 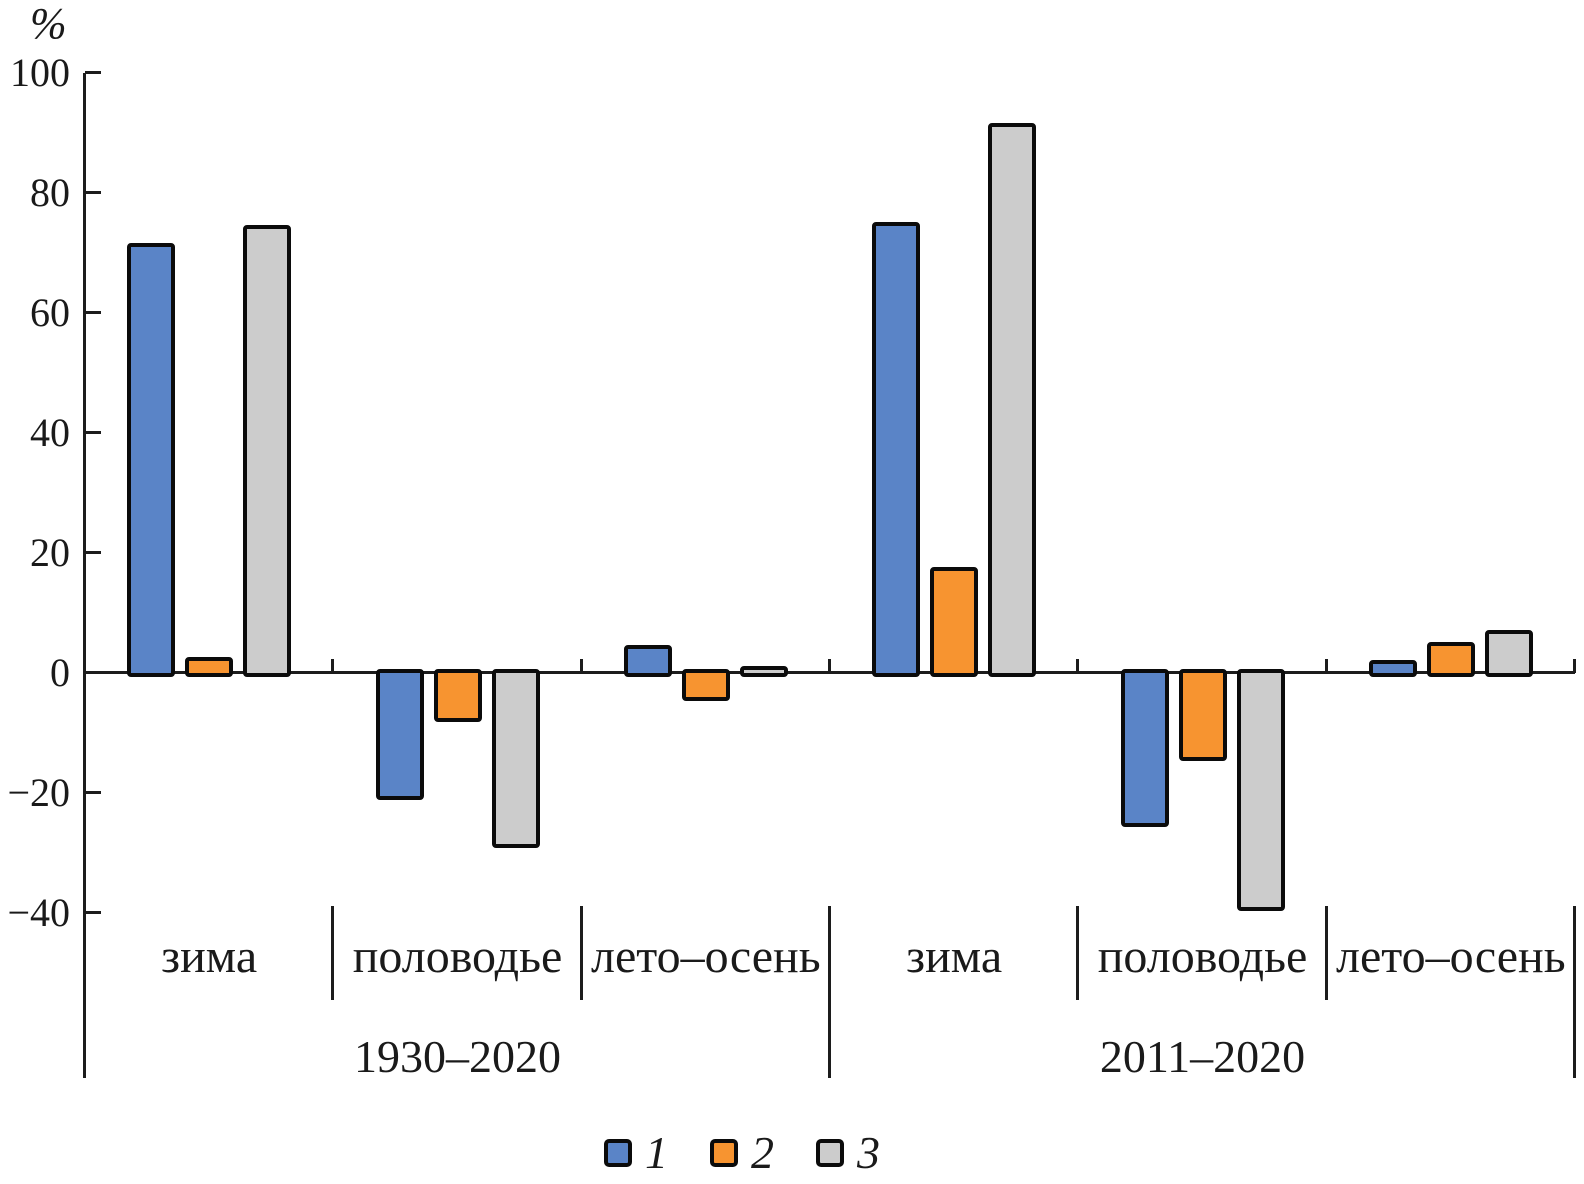 What do you see at coordinates (705, 685) in the screenshot?
I see `bar-group1-summer-autumn-series2` at bounding box center [705, 685].